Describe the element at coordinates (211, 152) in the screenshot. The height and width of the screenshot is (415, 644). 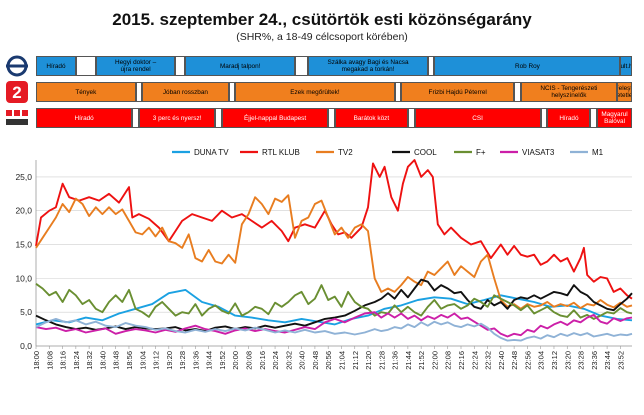
I see `legend-label: DUNA TV` at that location.